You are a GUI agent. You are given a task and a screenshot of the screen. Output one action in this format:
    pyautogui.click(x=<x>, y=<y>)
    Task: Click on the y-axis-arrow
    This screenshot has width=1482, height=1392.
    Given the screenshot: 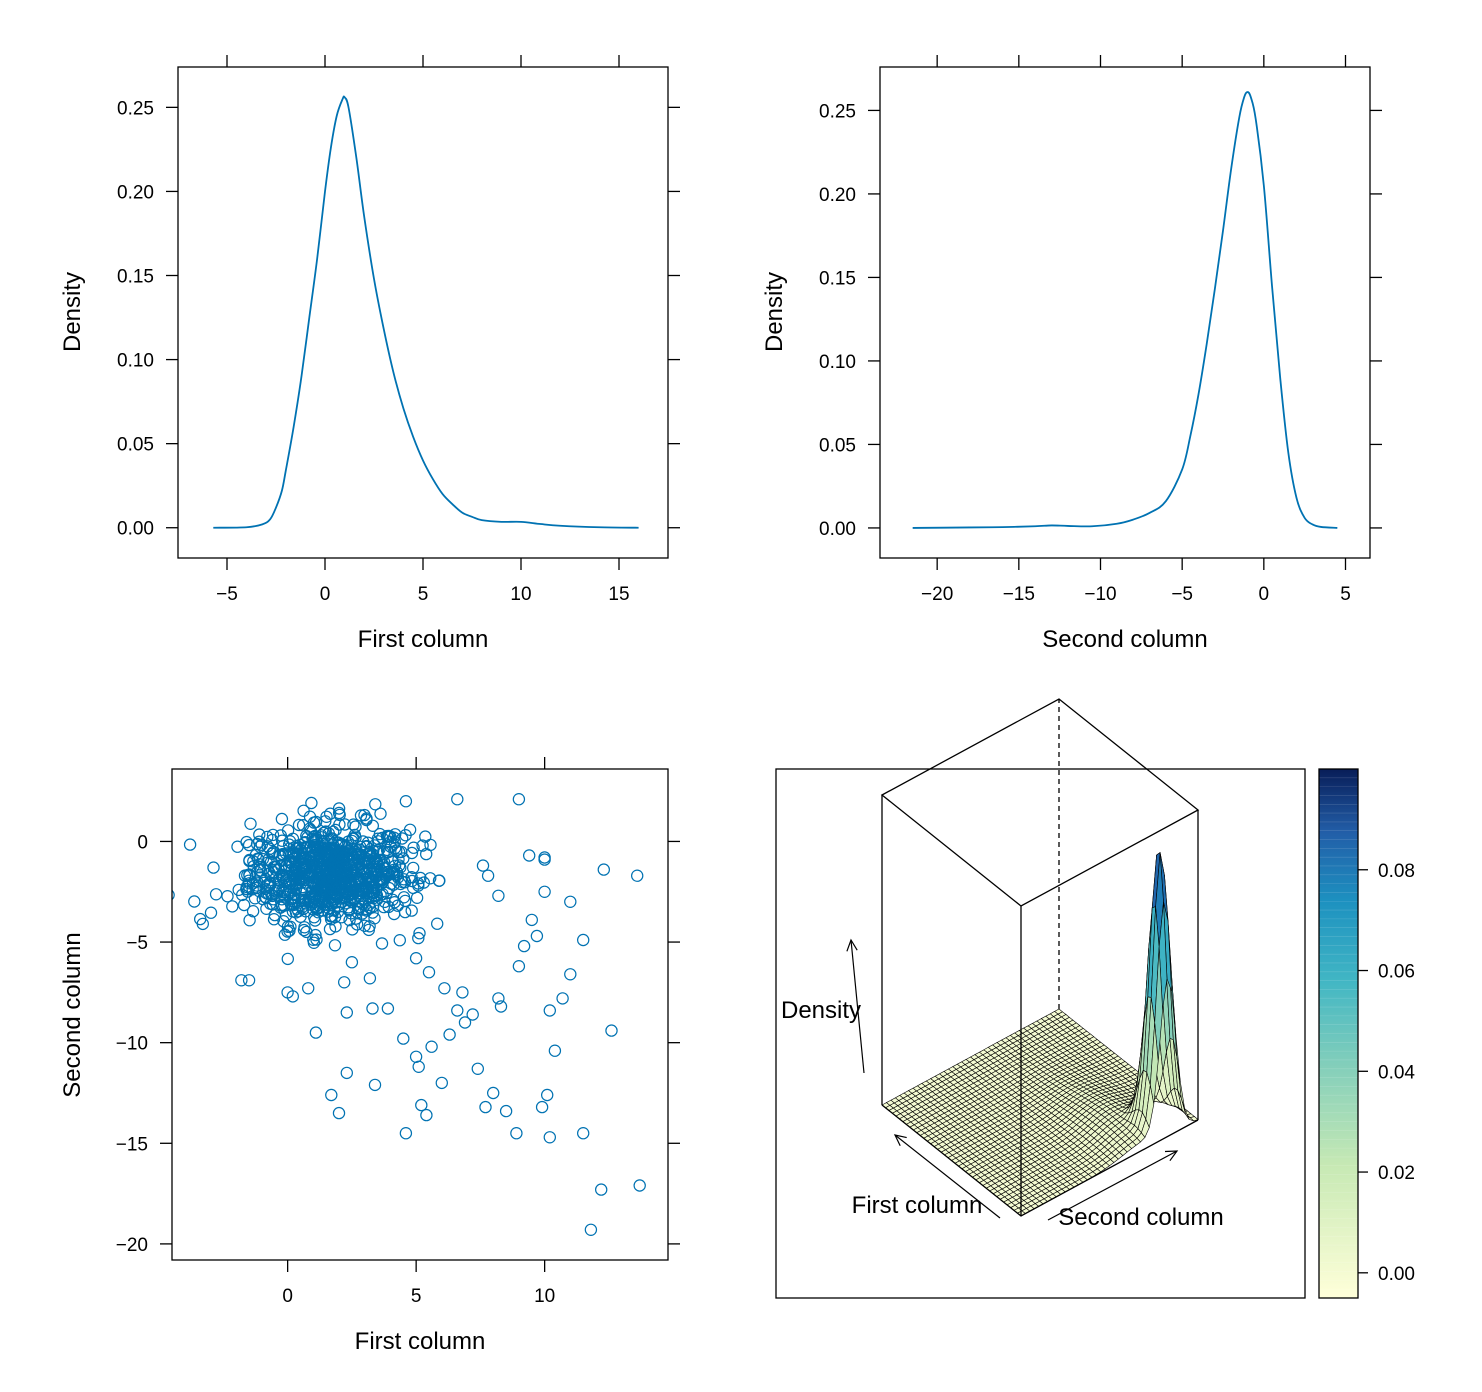 What is the action you would take?
    pyautogui.click(x=1112, y=1185)
    